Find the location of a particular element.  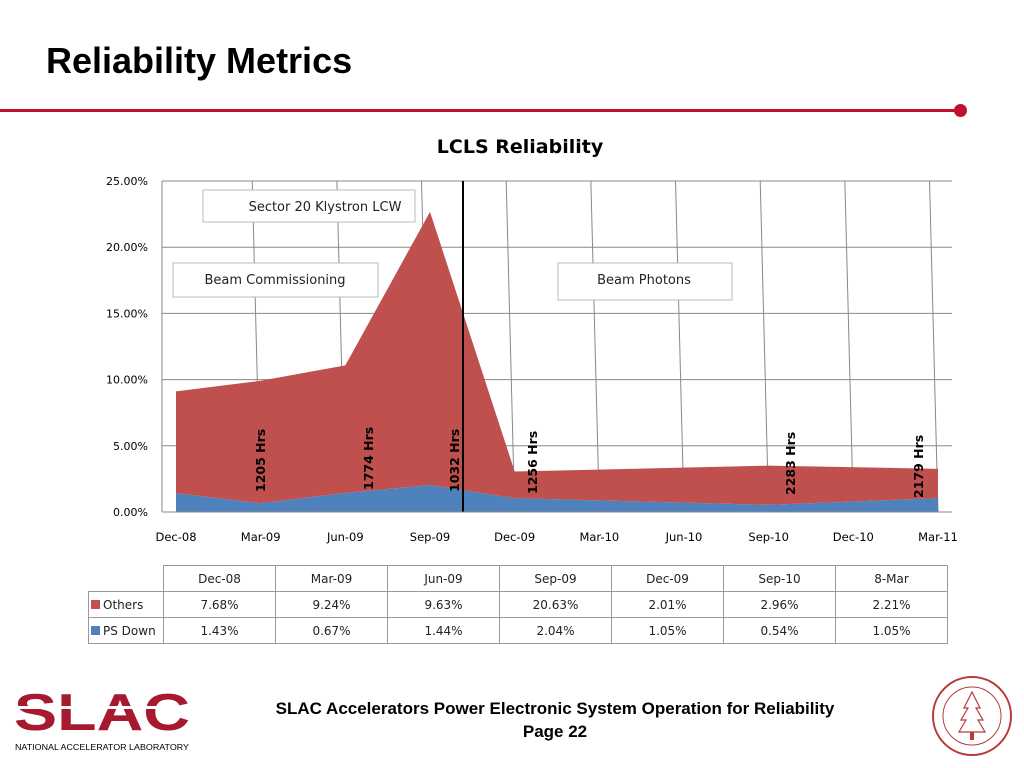

col-header: Mar-09 is located at coordinates (331, 578).